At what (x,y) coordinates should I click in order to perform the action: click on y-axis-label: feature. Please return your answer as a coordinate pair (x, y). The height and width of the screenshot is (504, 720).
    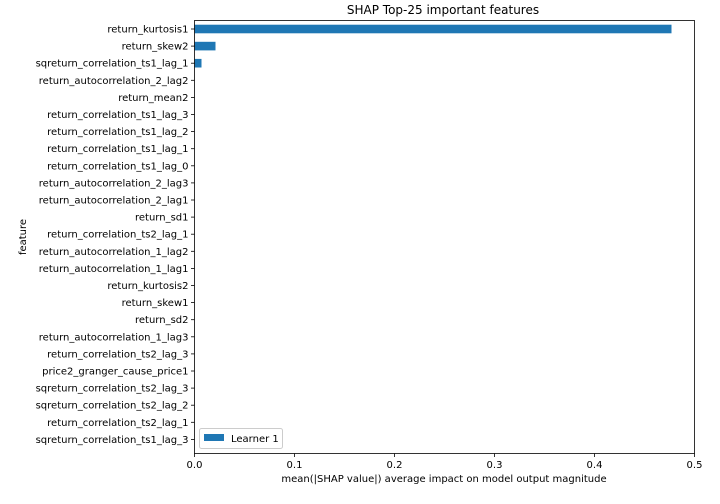
    Looking at the image, I should click on (23, 237).